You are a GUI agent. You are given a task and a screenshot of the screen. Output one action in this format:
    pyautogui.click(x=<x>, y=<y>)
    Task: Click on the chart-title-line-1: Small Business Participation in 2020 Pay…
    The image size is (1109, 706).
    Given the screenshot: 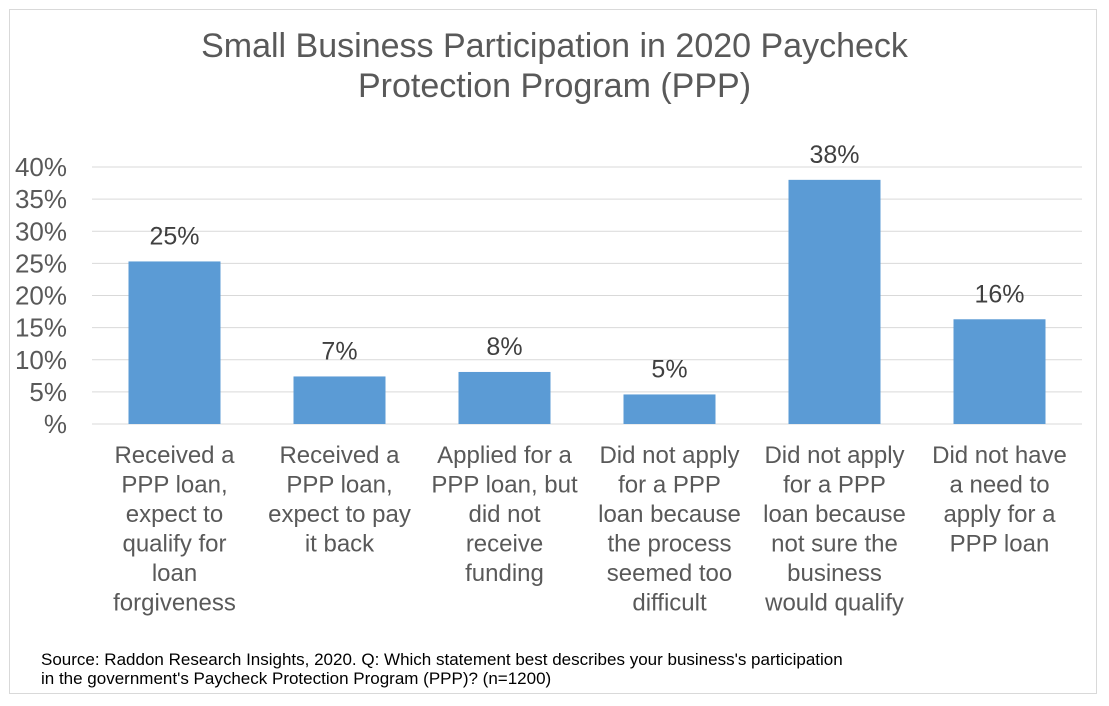 What is the action you would take?
    pyautogui.click(x=554, y=46)
    